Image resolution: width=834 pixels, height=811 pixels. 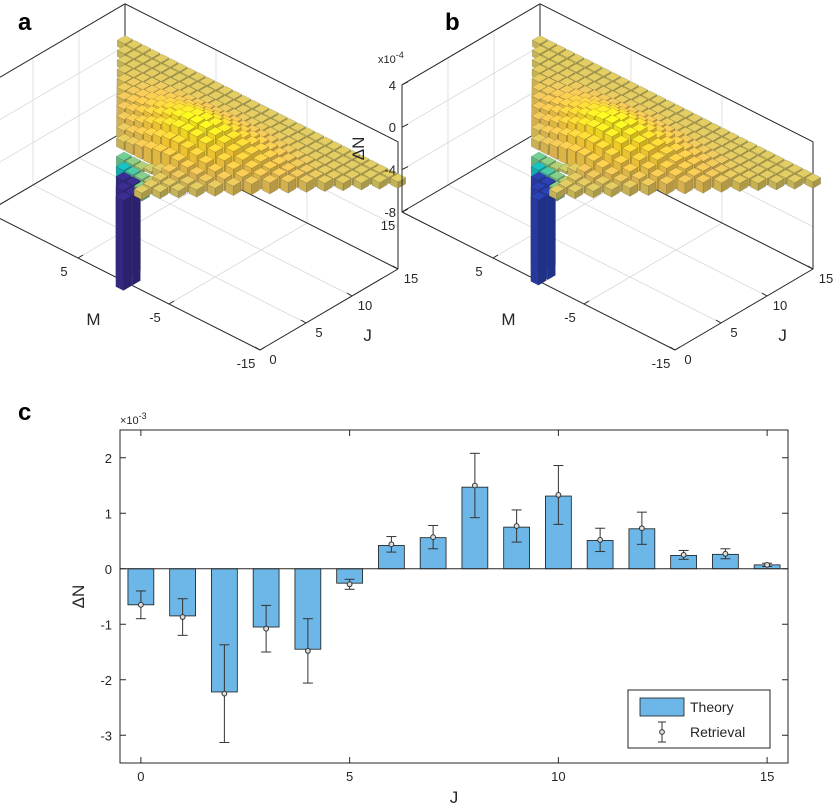 What do you see at coordinates (106, 624) in the screenshot?
I see `y-tick-label: -1` at bounding box center [106, 624].